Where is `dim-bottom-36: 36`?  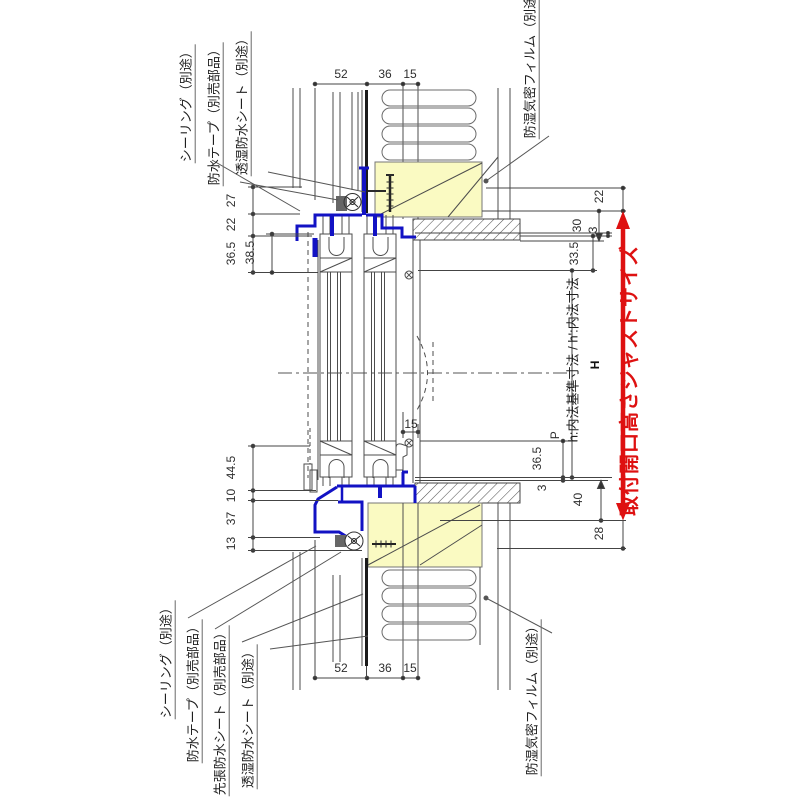 dim-bottom-36: 36 is located at coordinates (385, 668).